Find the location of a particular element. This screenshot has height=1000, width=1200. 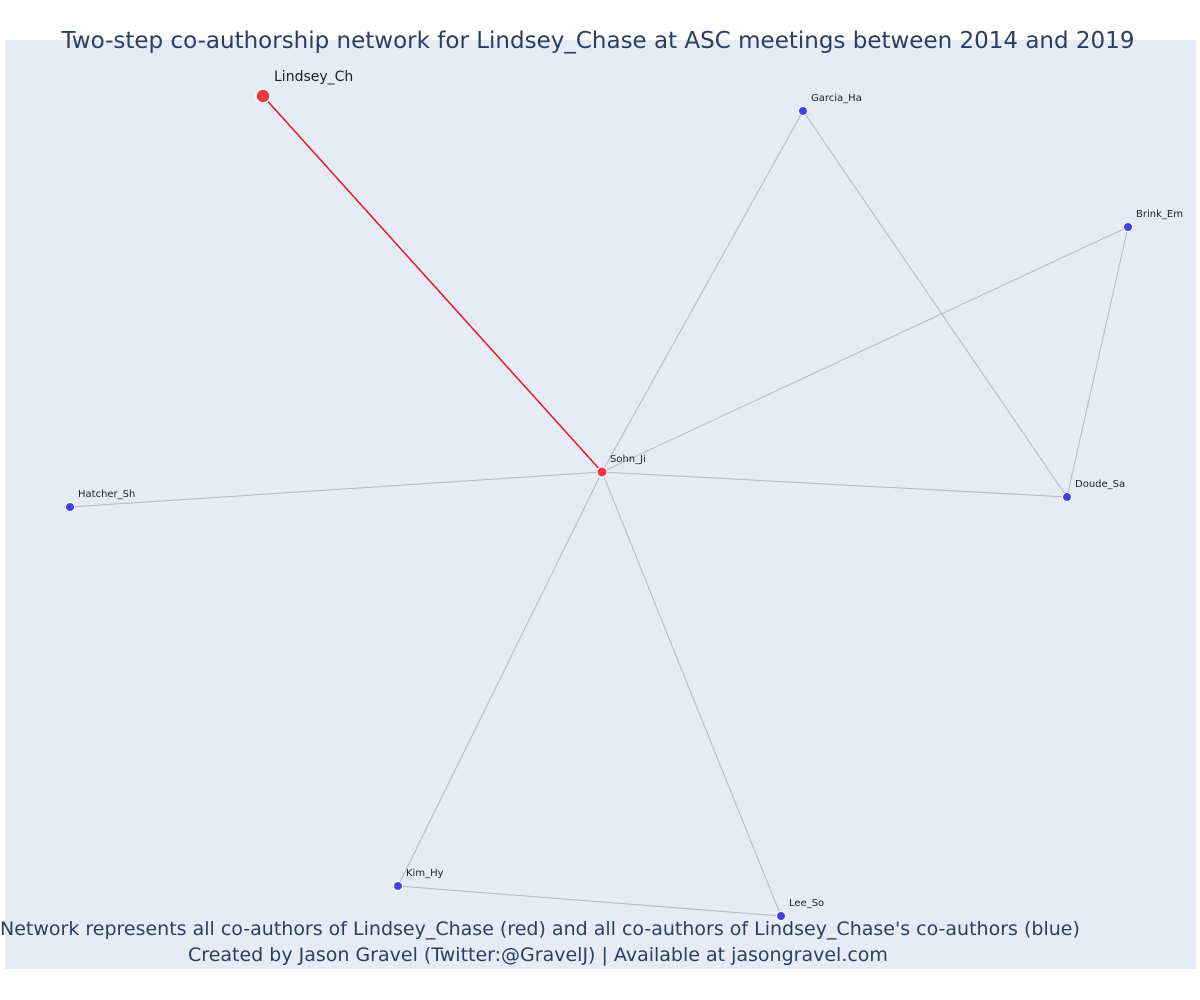

edge-Sohn_Ji-Garcia_Ha is located at coordinates (702, 291).